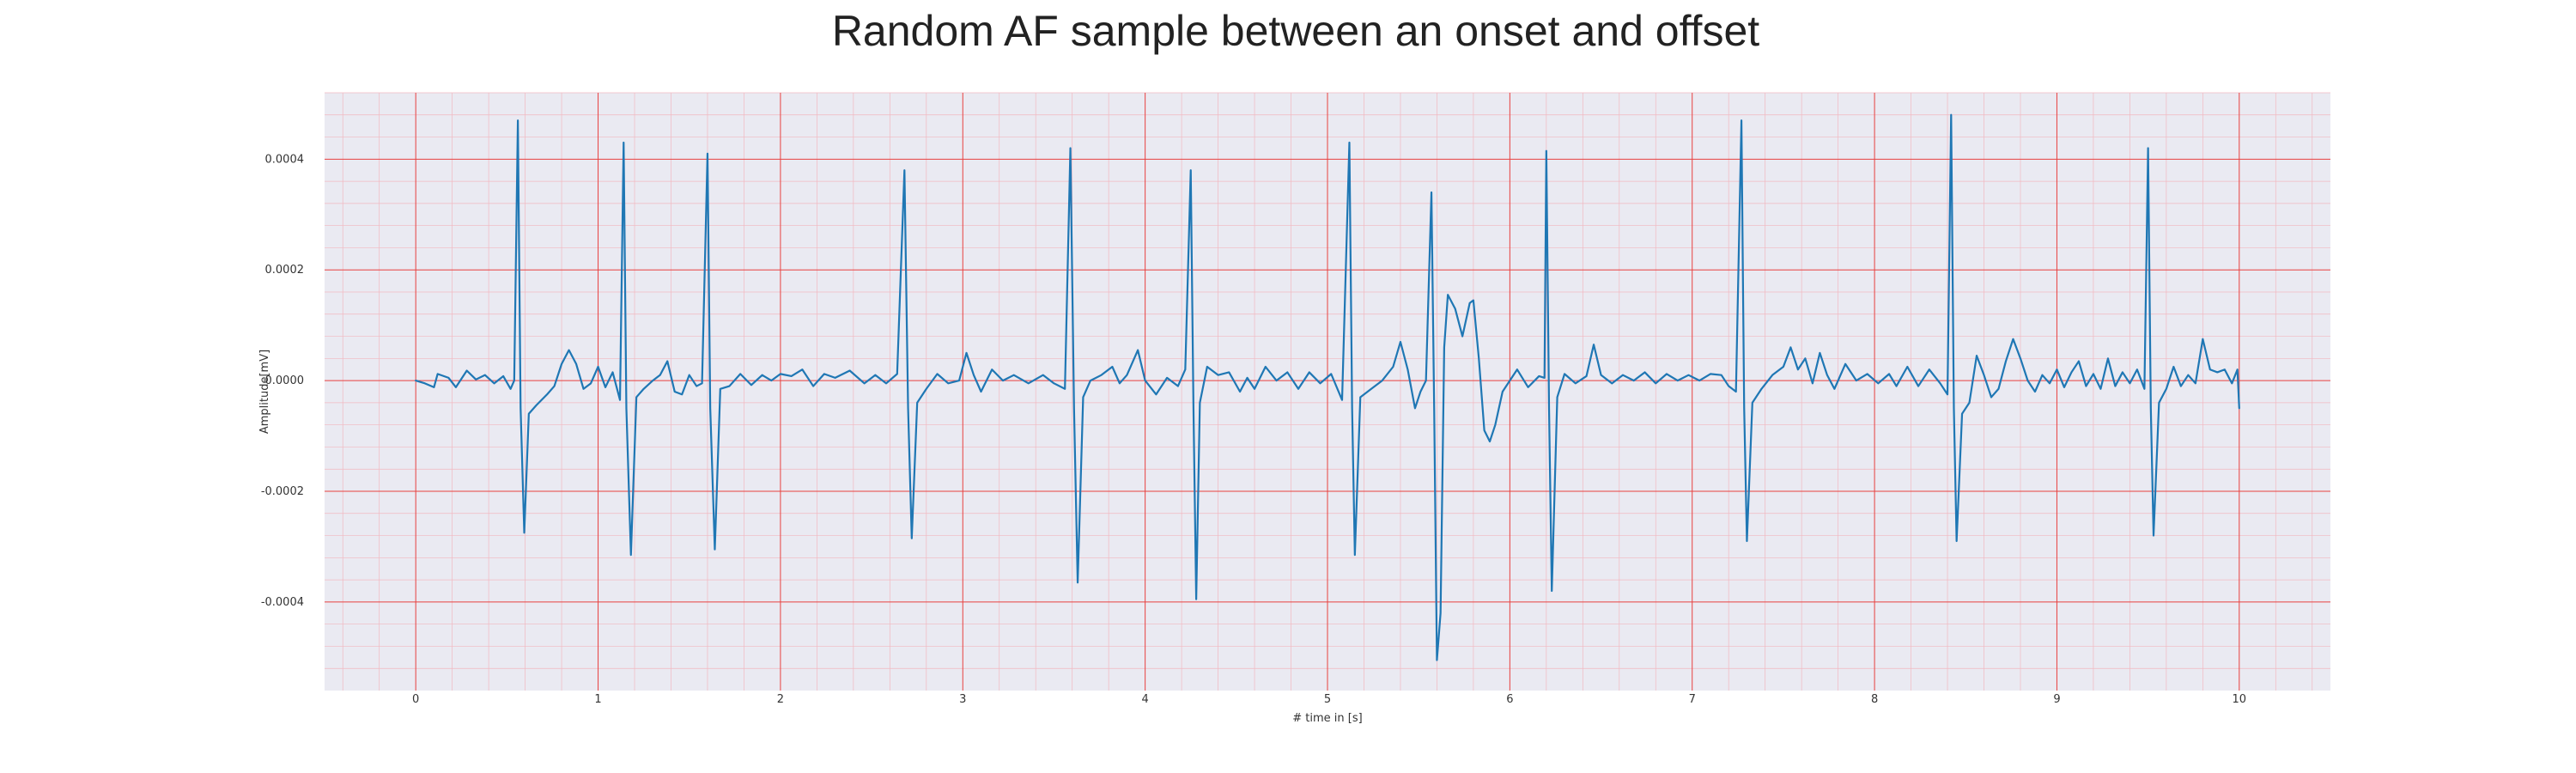 The height and width of the screenshot is (773, 2576). I want to click on x-axis-label: # time in [s], so click(1327, 718).